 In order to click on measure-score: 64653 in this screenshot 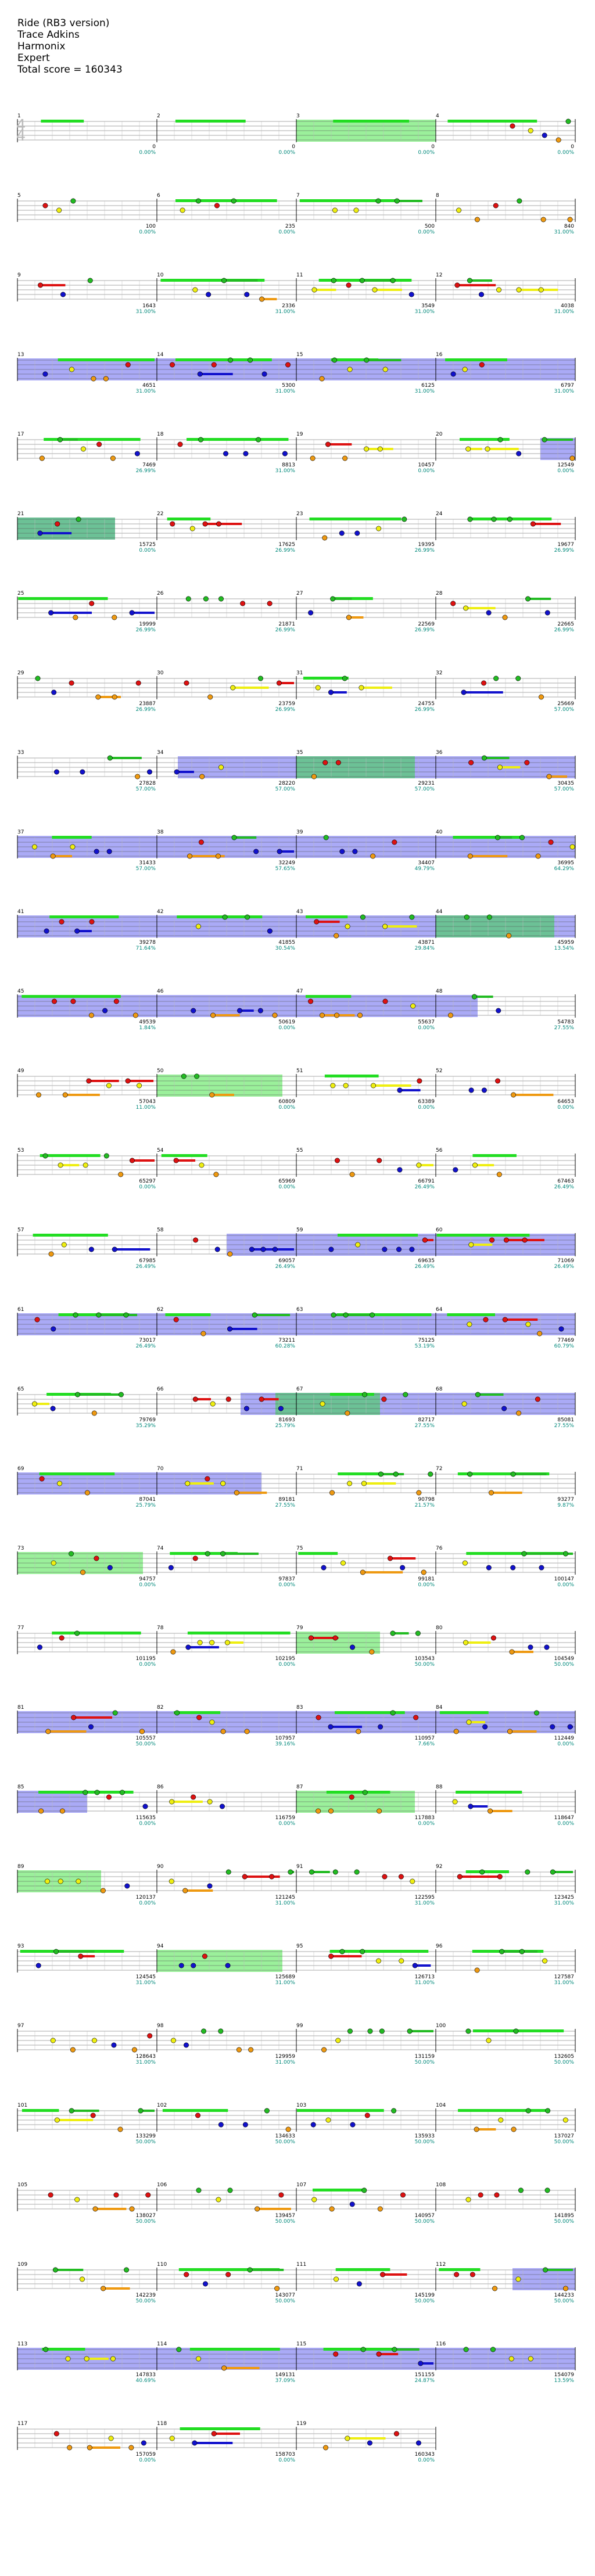, I will do `click(565, 1102)`.